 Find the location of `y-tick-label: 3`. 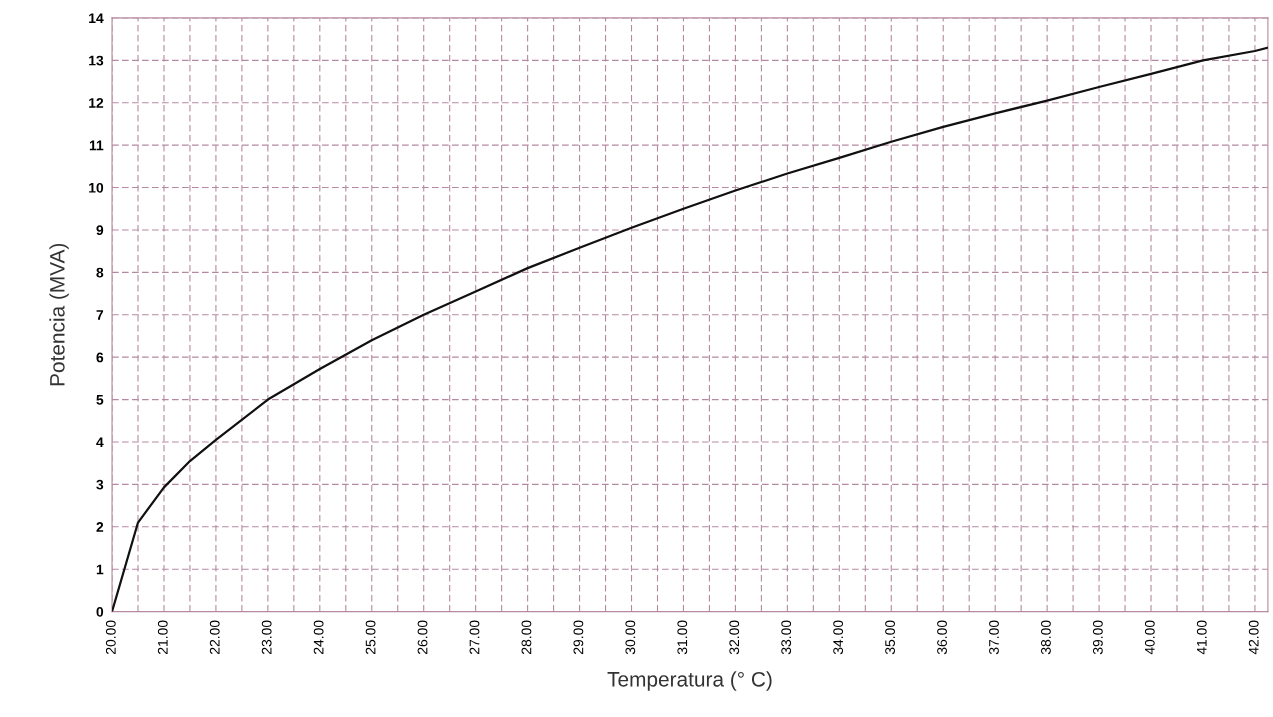

y-tick-label: 3 is located at coordinates (100, 484).